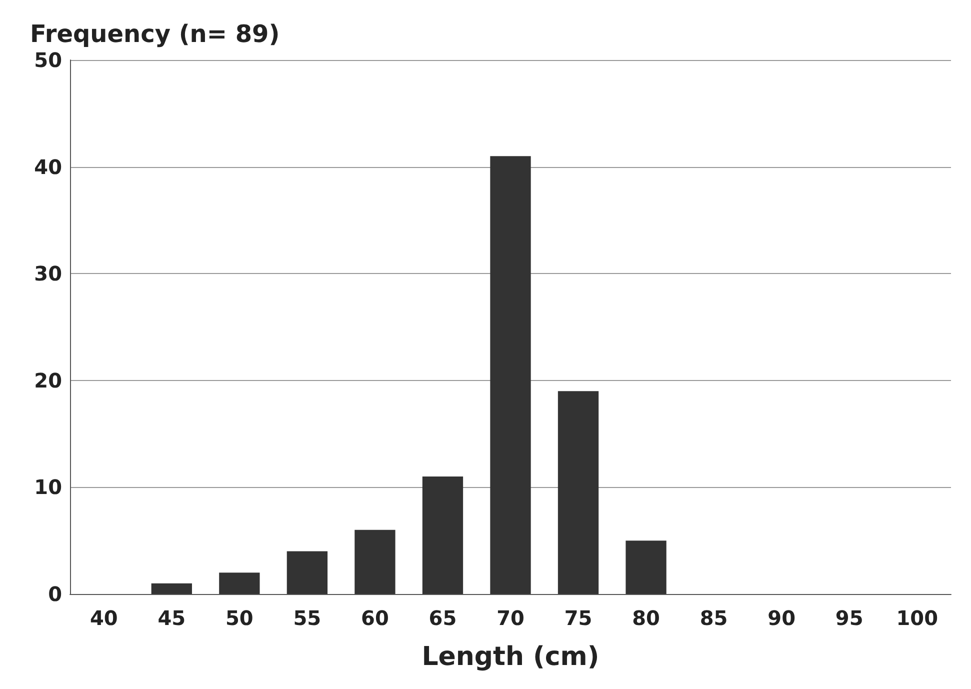 This screenshot has height=689, width=971. What do you see at coordinates (240, 618) in the screenshot?
I see `x-tick-label: 50` at bounding box center [240, 618].